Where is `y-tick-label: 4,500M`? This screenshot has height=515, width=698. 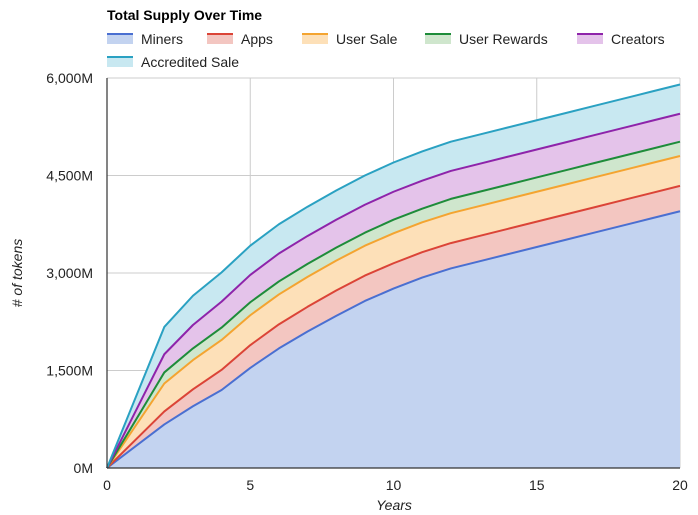 y-tick-label: 4,500M is located at coordinates (69, 176).